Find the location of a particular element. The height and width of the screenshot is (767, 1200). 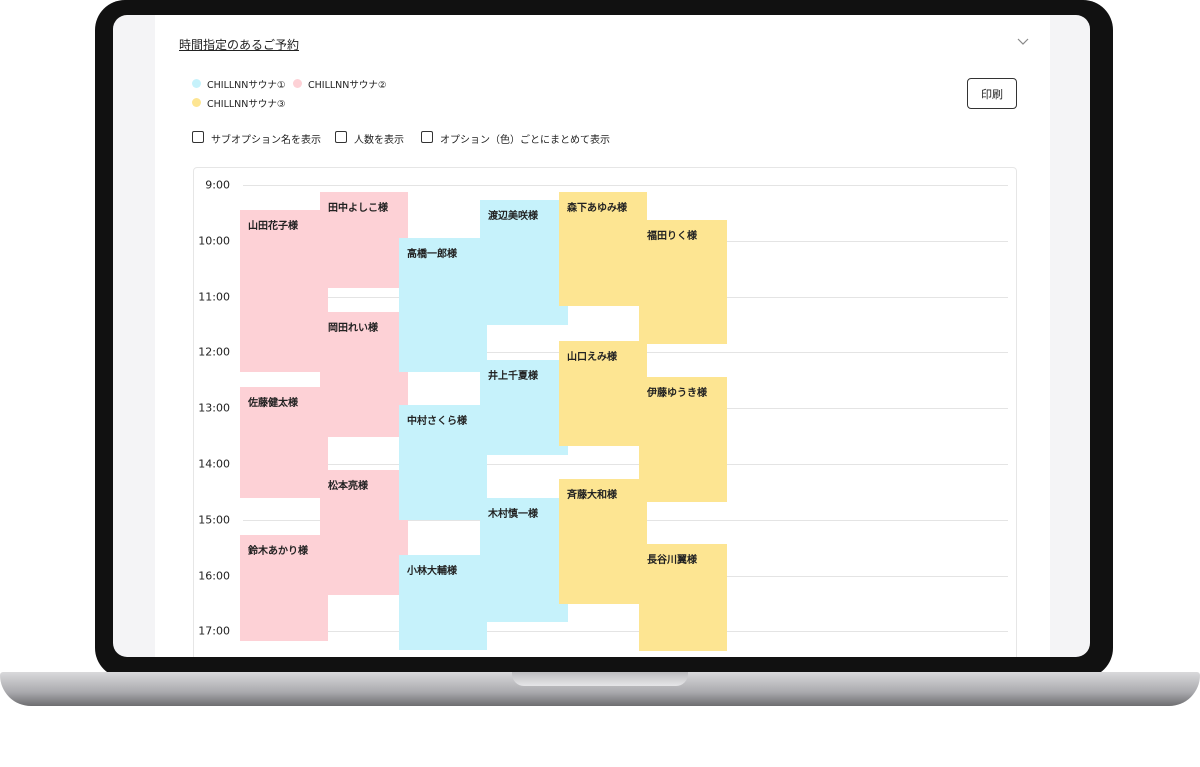

booking: 井上千夏様 is located at coordinates (524, 407).